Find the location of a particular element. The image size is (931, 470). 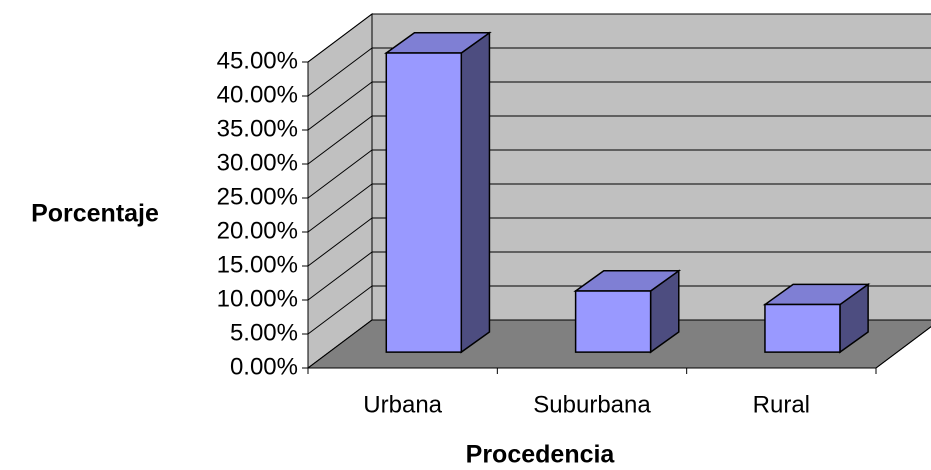

floor-edge is located at coordinates (903, 347).